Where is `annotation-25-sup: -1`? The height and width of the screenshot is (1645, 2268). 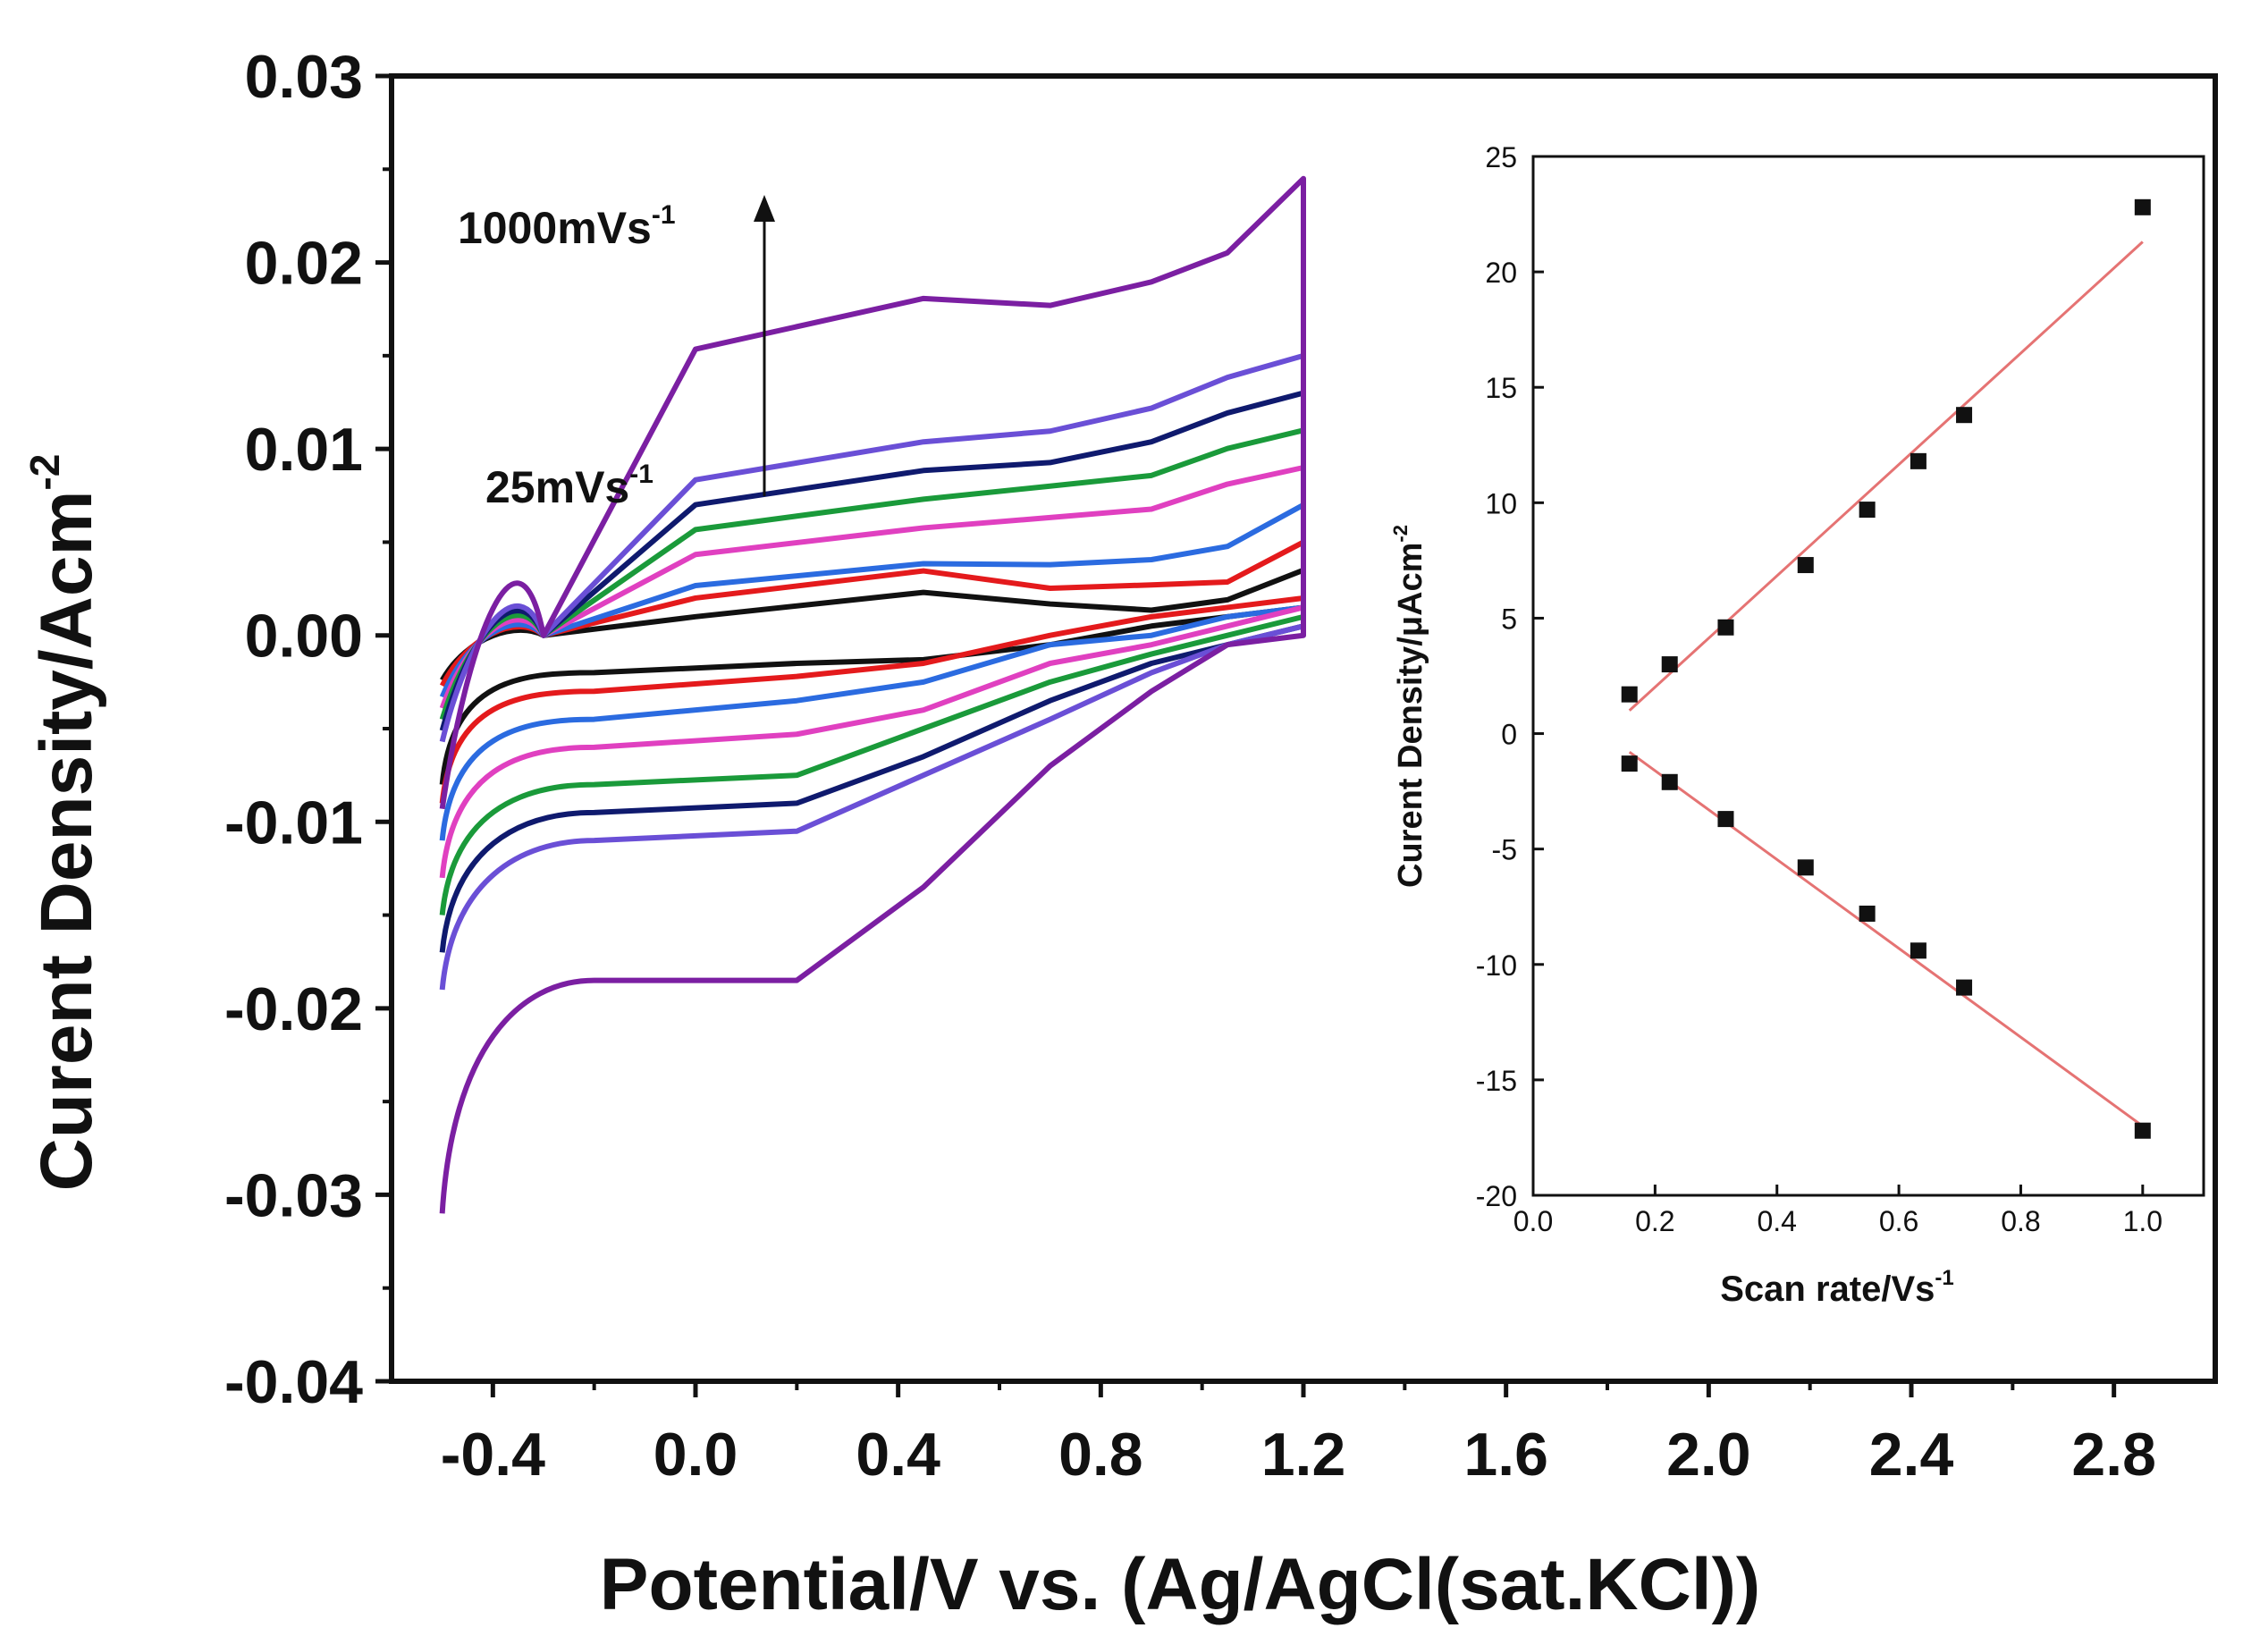
annotation-25-sup: -1 is located at coordinates (641, 474).